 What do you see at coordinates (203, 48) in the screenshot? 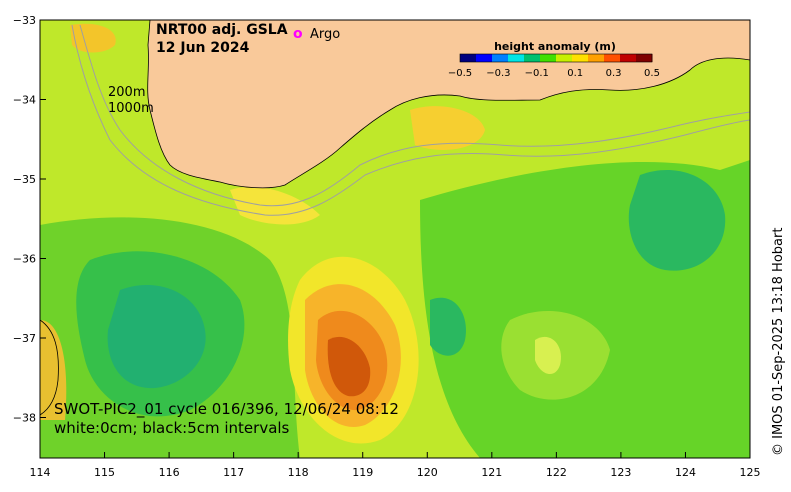
I see `map-date: 12 Jun 2024` at bounding box center [203, 48].